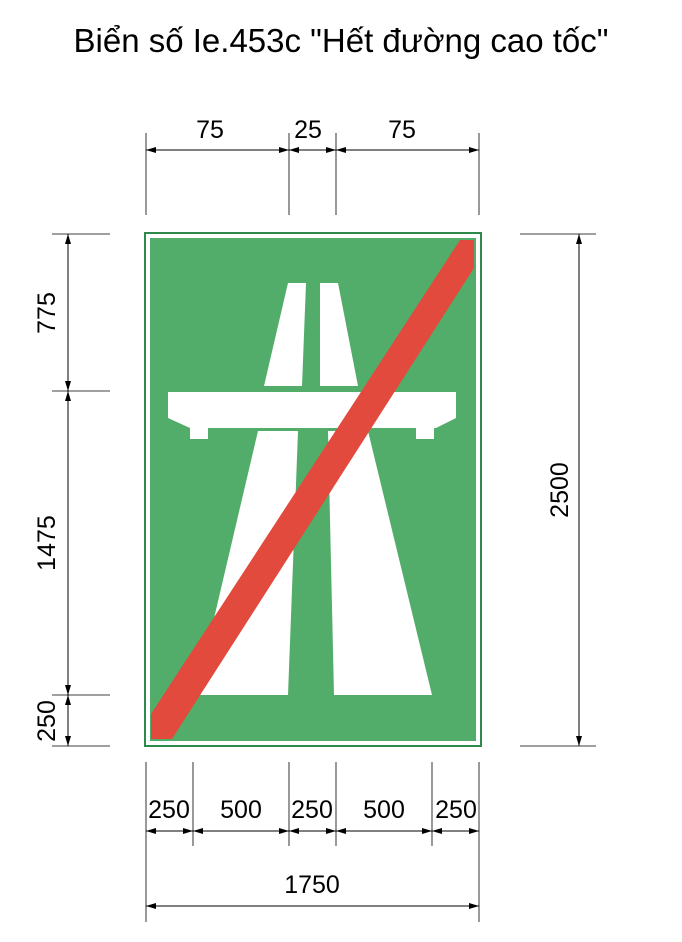  Describe the element at coordinates (47, 721) in the screenshot. I see `left-dimension-bottom: 250` at that location.